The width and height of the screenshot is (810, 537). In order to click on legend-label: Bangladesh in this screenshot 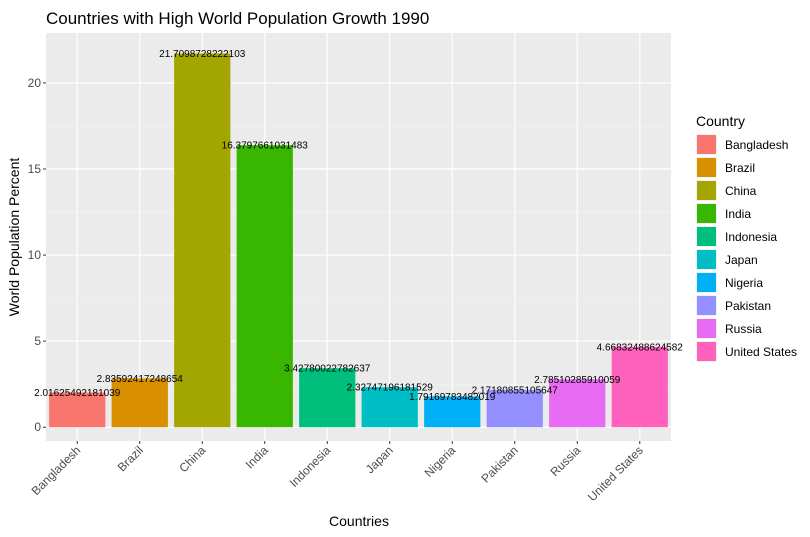, I will do `click(756, 145)`.